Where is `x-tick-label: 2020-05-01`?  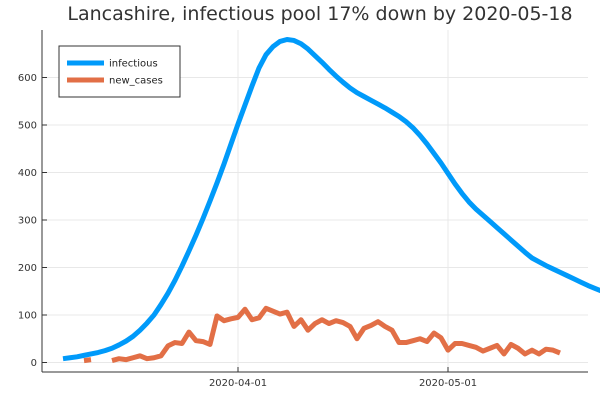
x-tick-label: 2020-05-01 is located at coordinates (448, 383).